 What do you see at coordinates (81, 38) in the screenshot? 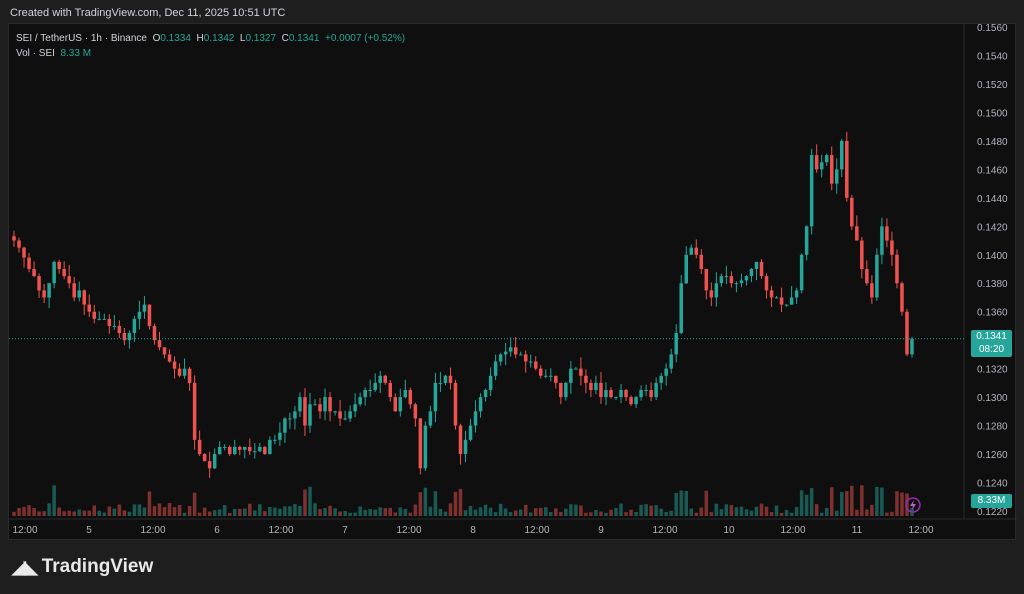
I see `symbol-label: SEI / TetherUS · 1h · Binance` at bounding box center [81, 38].